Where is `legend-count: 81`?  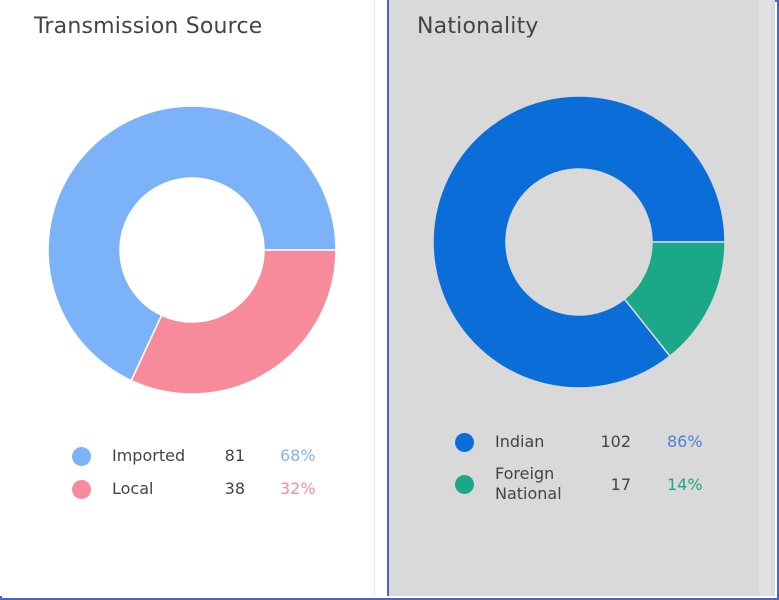 legend-count: 81 is located at coordinates (234, 455).